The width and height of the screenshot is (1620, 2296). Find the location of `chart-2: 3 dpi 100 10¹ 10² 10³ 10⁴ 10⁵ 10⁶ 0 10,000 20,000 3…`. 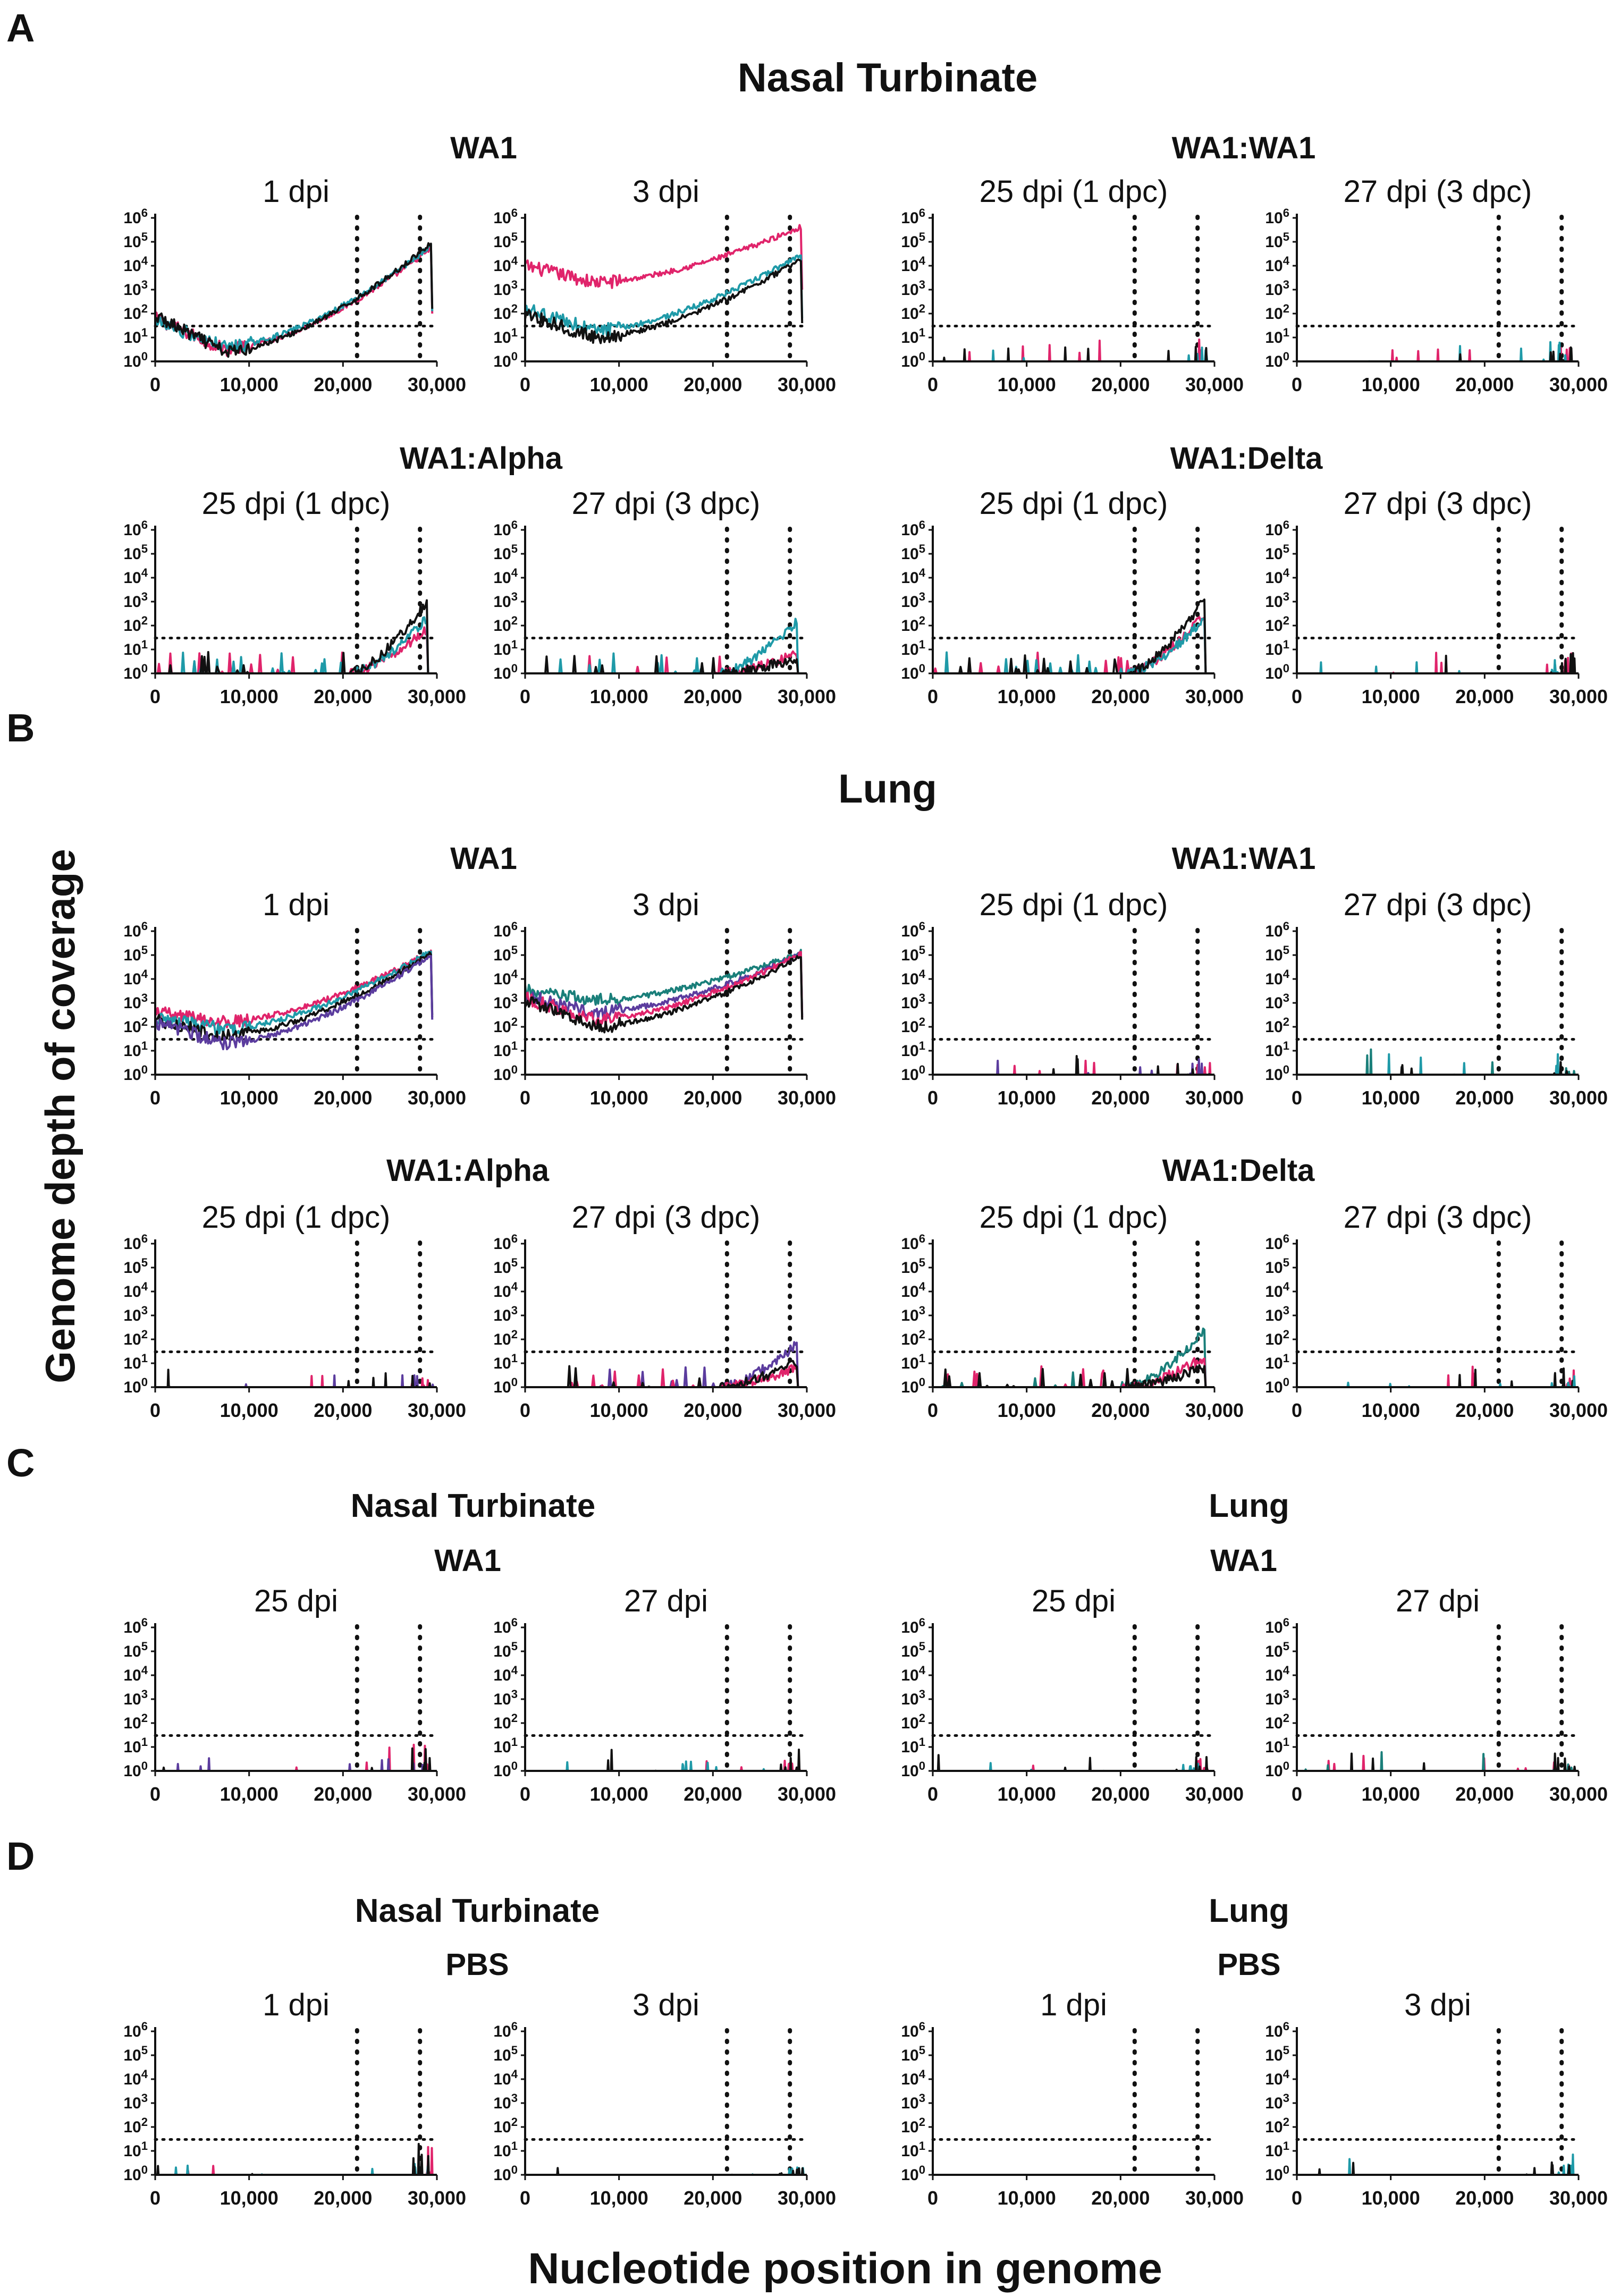

chart-2: 3 dpi 100 10¹ 10² 10³ 10⁴ 10⁵ 10⁶ 0 10,000 20,000 3… is located at coordinates (665, 284).